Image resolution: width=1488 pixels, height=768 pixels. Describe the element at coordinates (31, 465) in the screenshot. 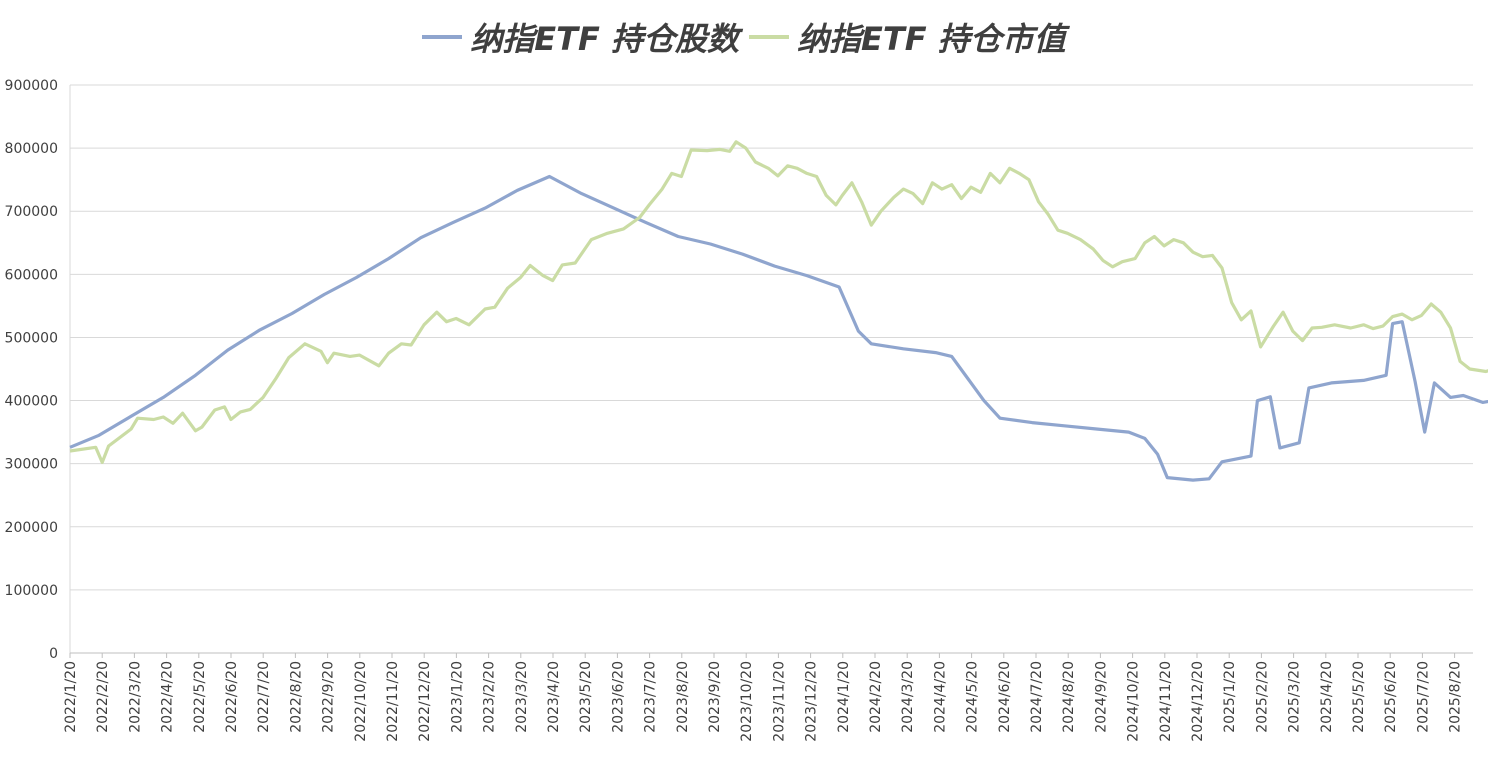

I see `y-tick-label: 300000` at that location.